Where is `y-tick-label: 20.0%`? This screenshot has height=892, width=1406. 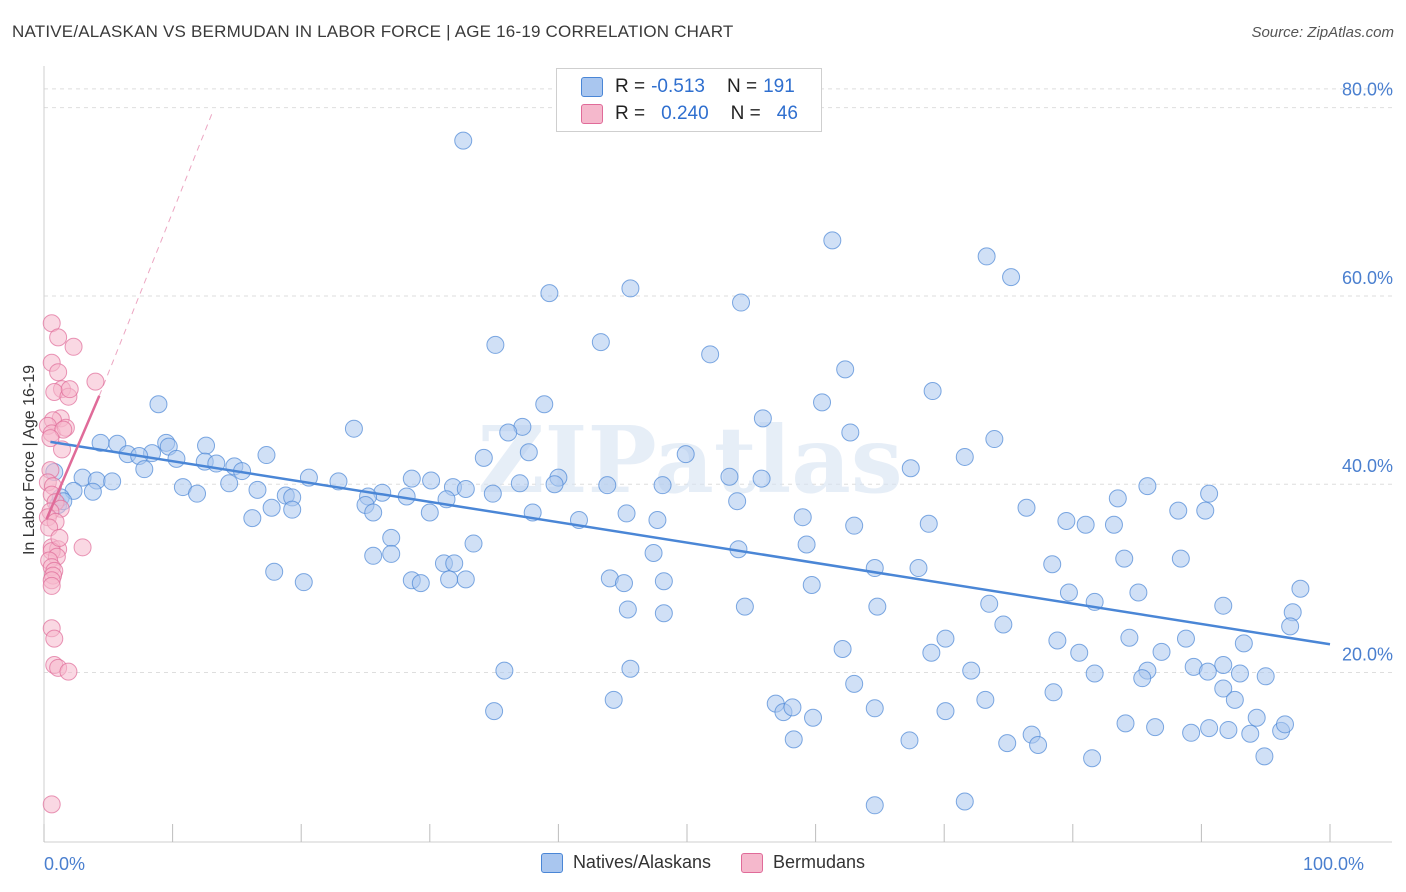
y-tick-label: 20.0% is located at coordinates (1367, 655).